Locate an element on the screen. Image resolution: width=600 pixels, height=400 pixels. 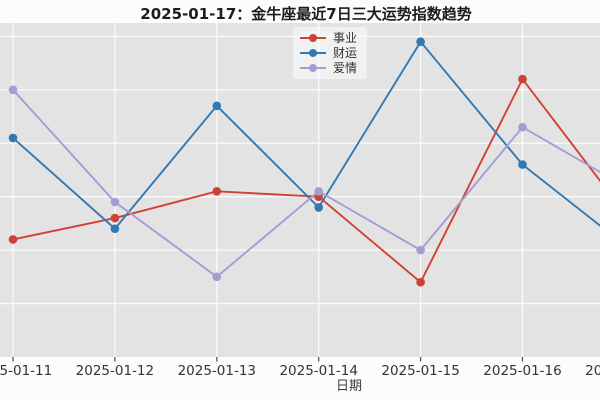
career-line-marker-icon is located at coordinates (313, 38).